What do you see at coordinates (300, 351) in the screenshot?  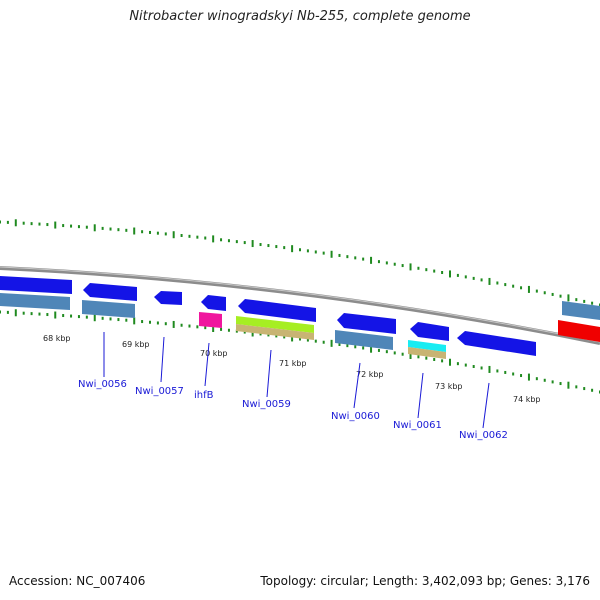 I see `inner-tick-ring` at bounding box center [300, 351].